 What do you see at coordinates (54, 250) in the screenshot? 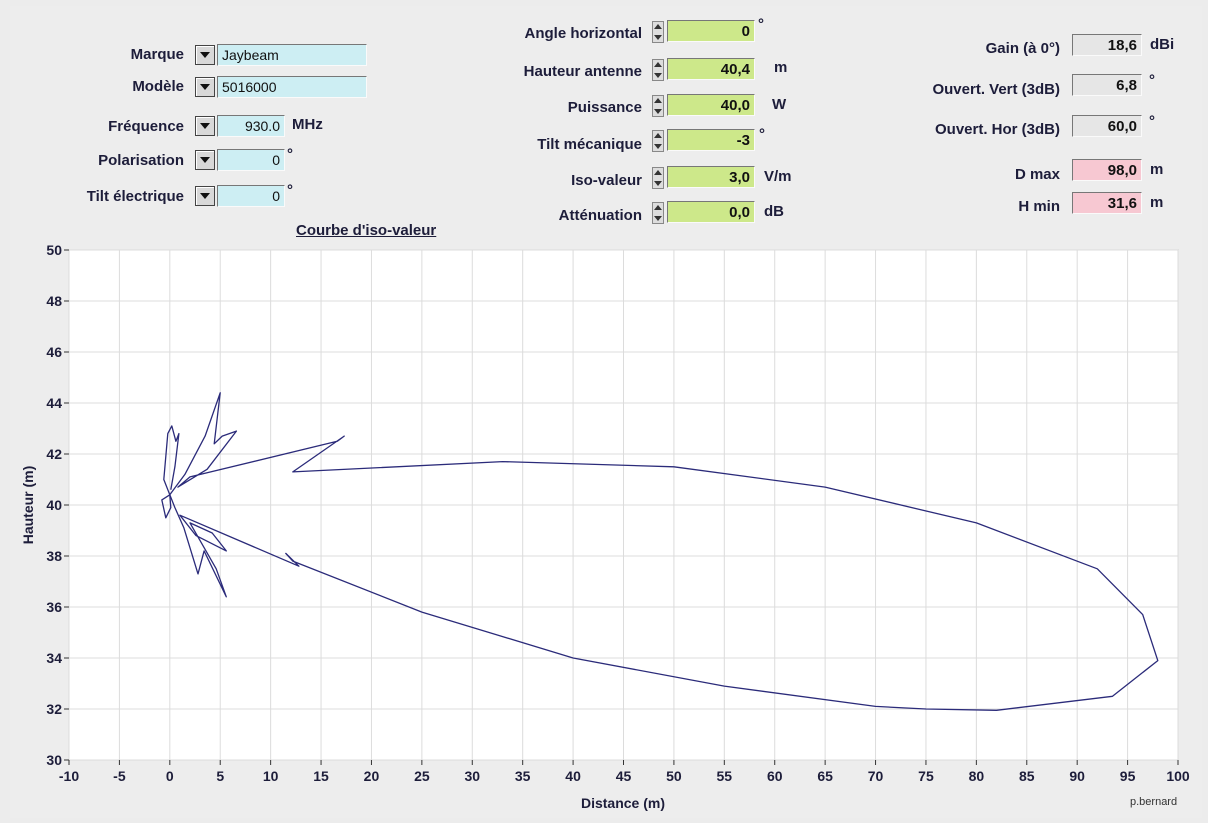
I see `y-tick-label: 50` at bounding box center [54, 250].